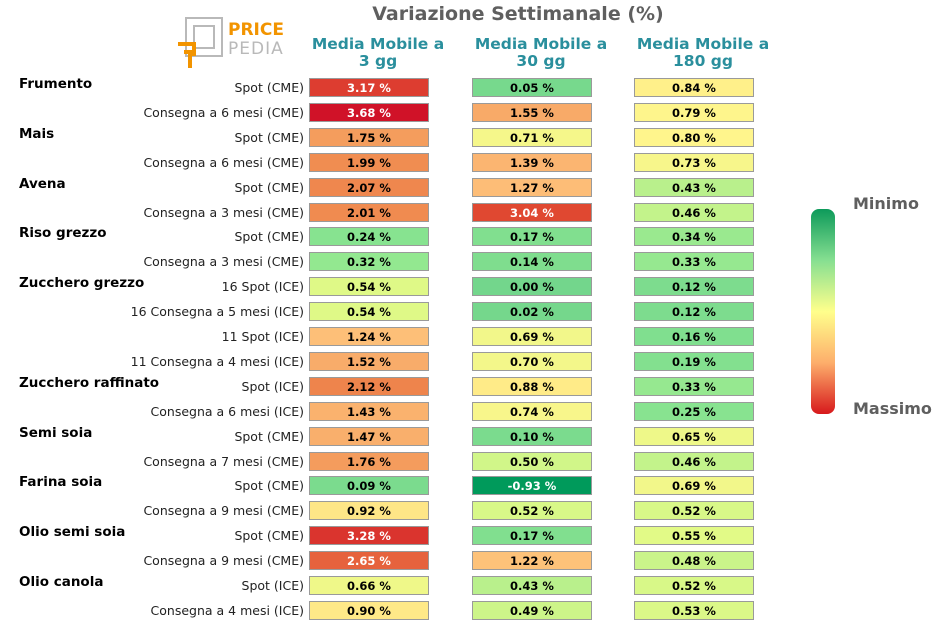  What do you see at coordinates (532, 610) in the screenshot?
I see `heatmap-cell: 0.49 %` at bounding box center [532, 610].